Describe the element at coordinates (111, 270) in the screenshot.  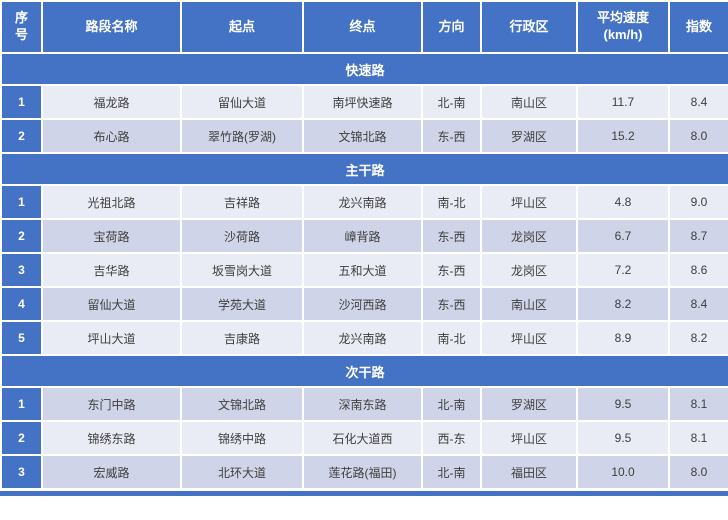
I see `road-name-cell: 吉华路` at that location.